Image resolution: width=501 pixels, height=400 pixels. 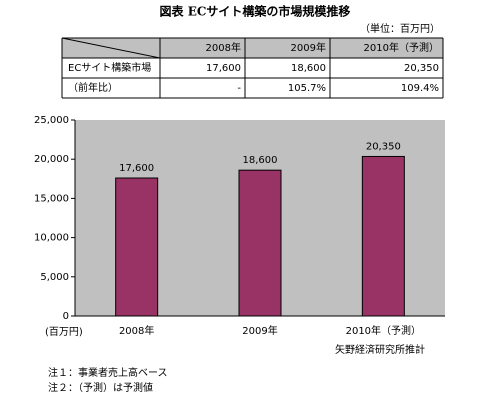 What do you see at coordinates (260, 160) in the screenshot?
I see `value-label: 18,600` at bounding box center [260, 160].